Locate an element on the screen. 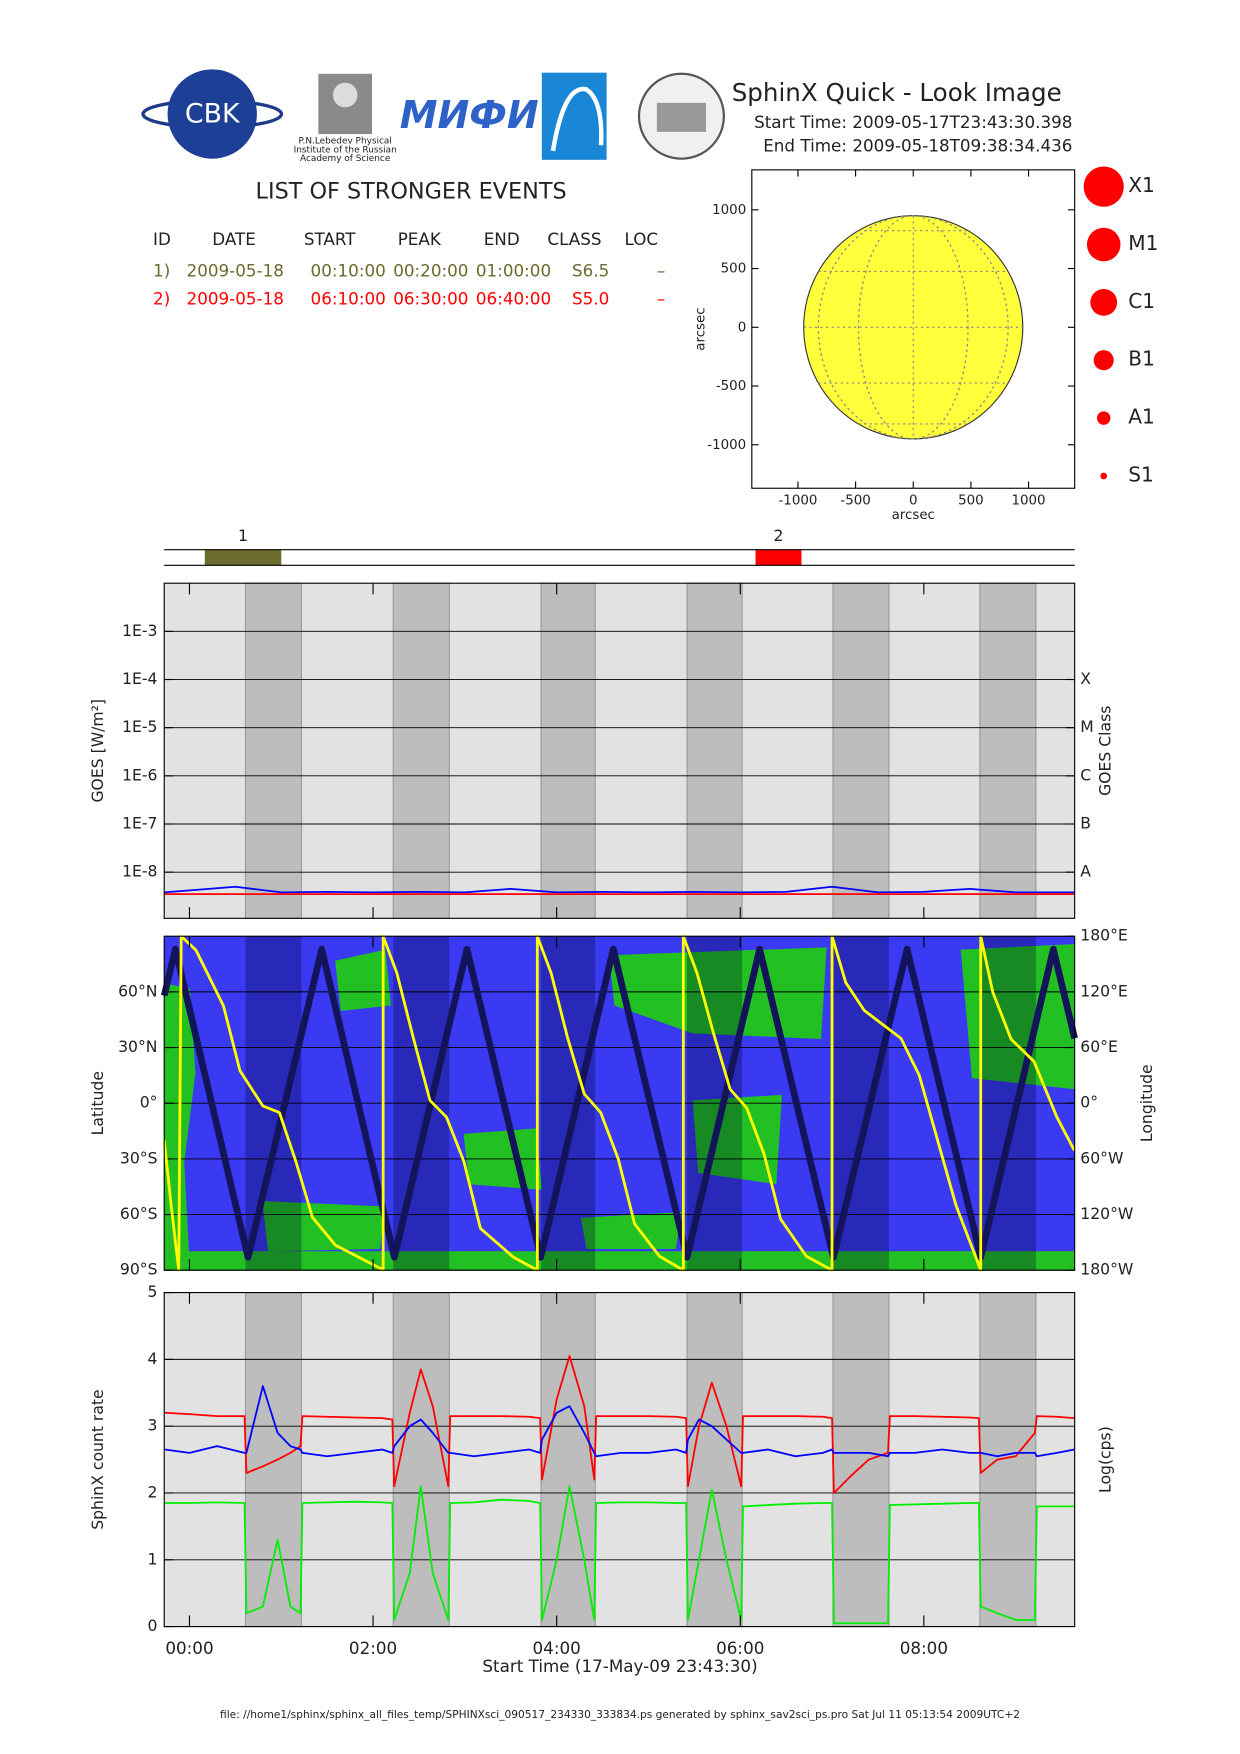 The width and height of the screenshot is (1240, 1754). y2-tick-label: 60°E is located at coordinates (1099, 1046).